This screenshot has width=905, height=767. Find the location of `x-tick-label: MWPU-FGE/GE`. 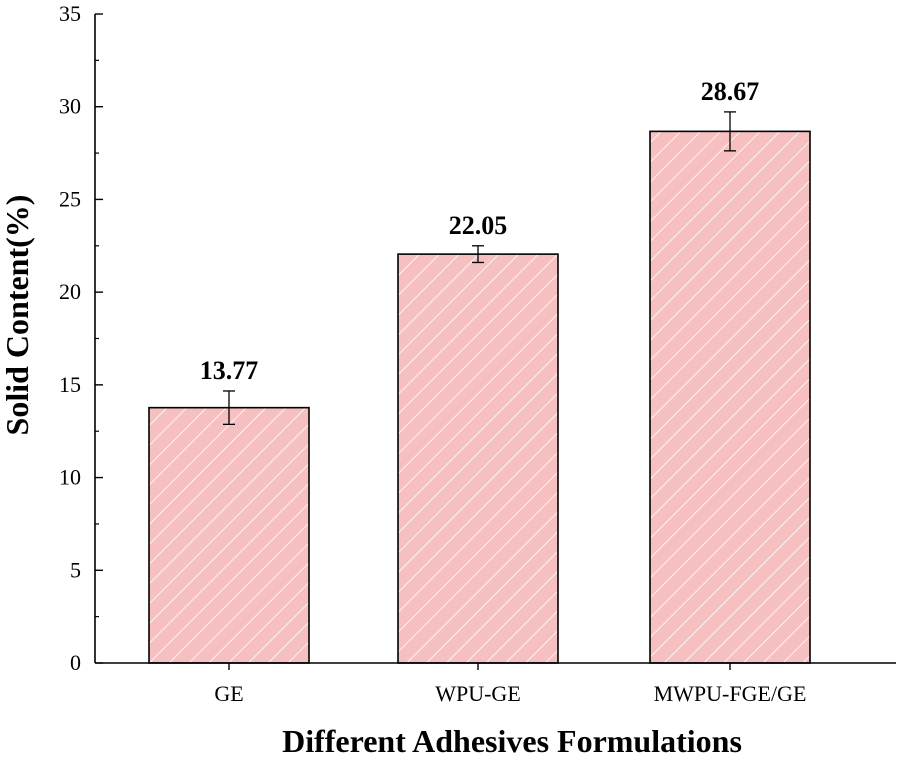

x-tick-label: MWPU-FGE/GE is located at coordinates (730, 693).